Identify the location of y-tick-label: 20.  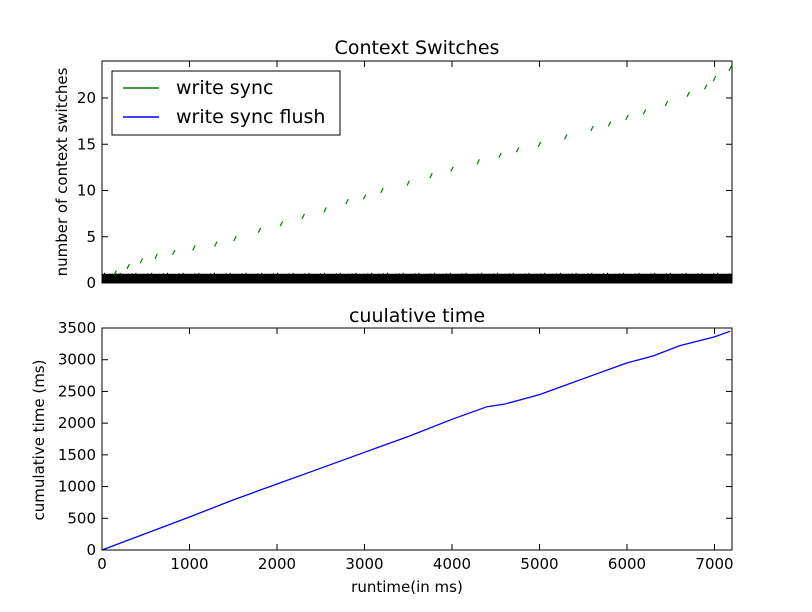
(86, 98).